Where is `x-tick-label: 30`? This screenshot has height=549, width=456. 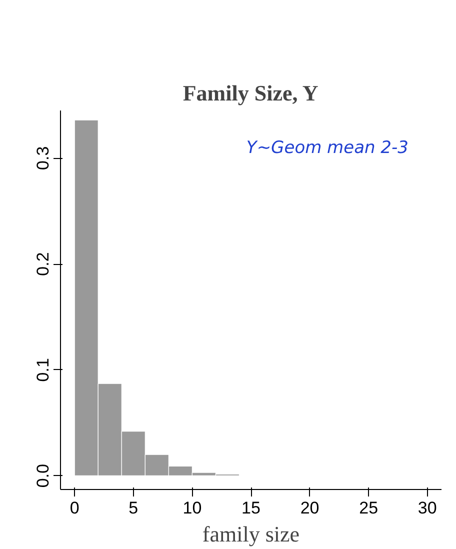 x-tick-label: 30 is located at coordinates (427, 508).